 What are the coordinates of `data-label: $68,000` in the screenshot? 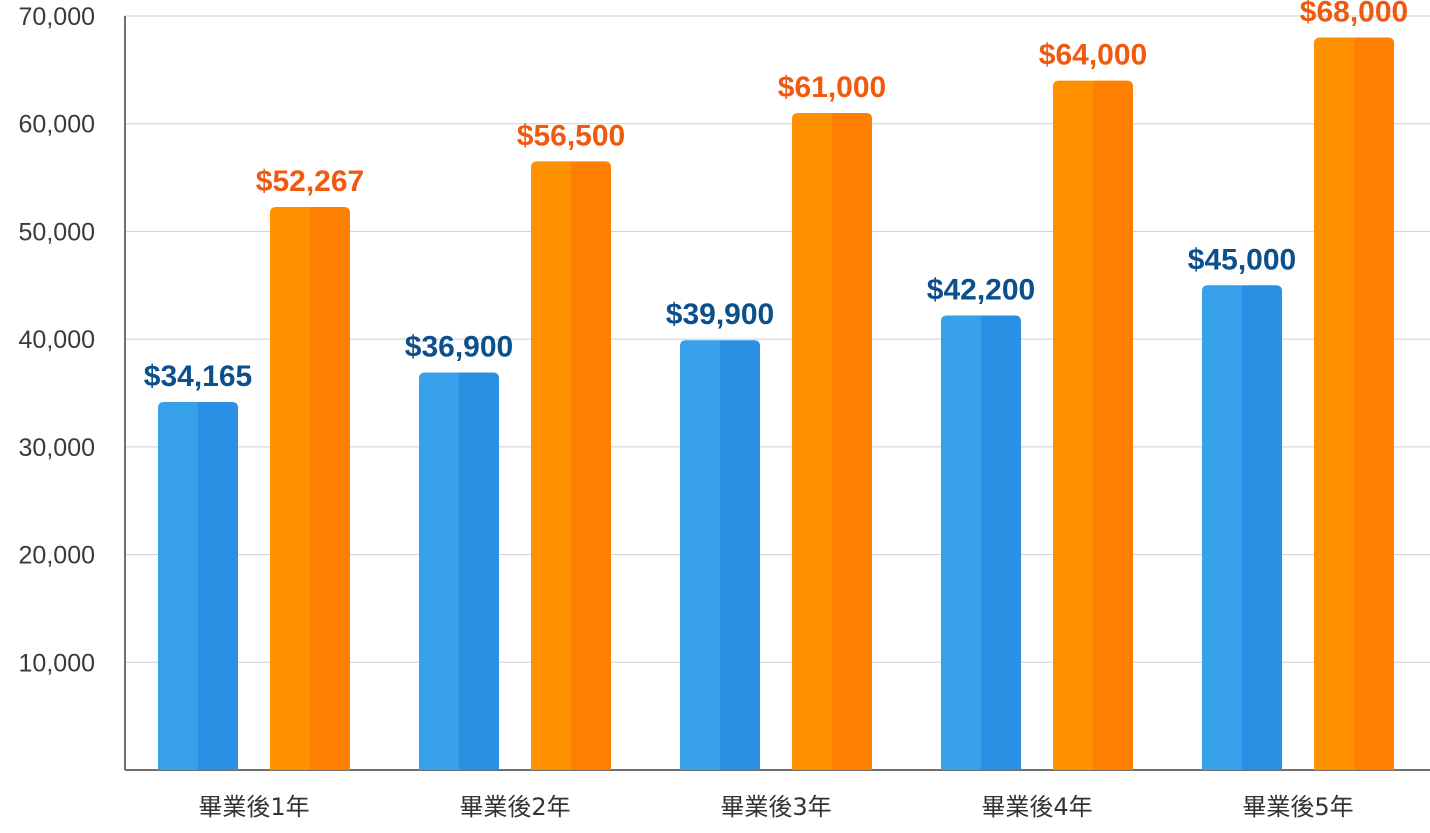 It's located at (1354, 14).